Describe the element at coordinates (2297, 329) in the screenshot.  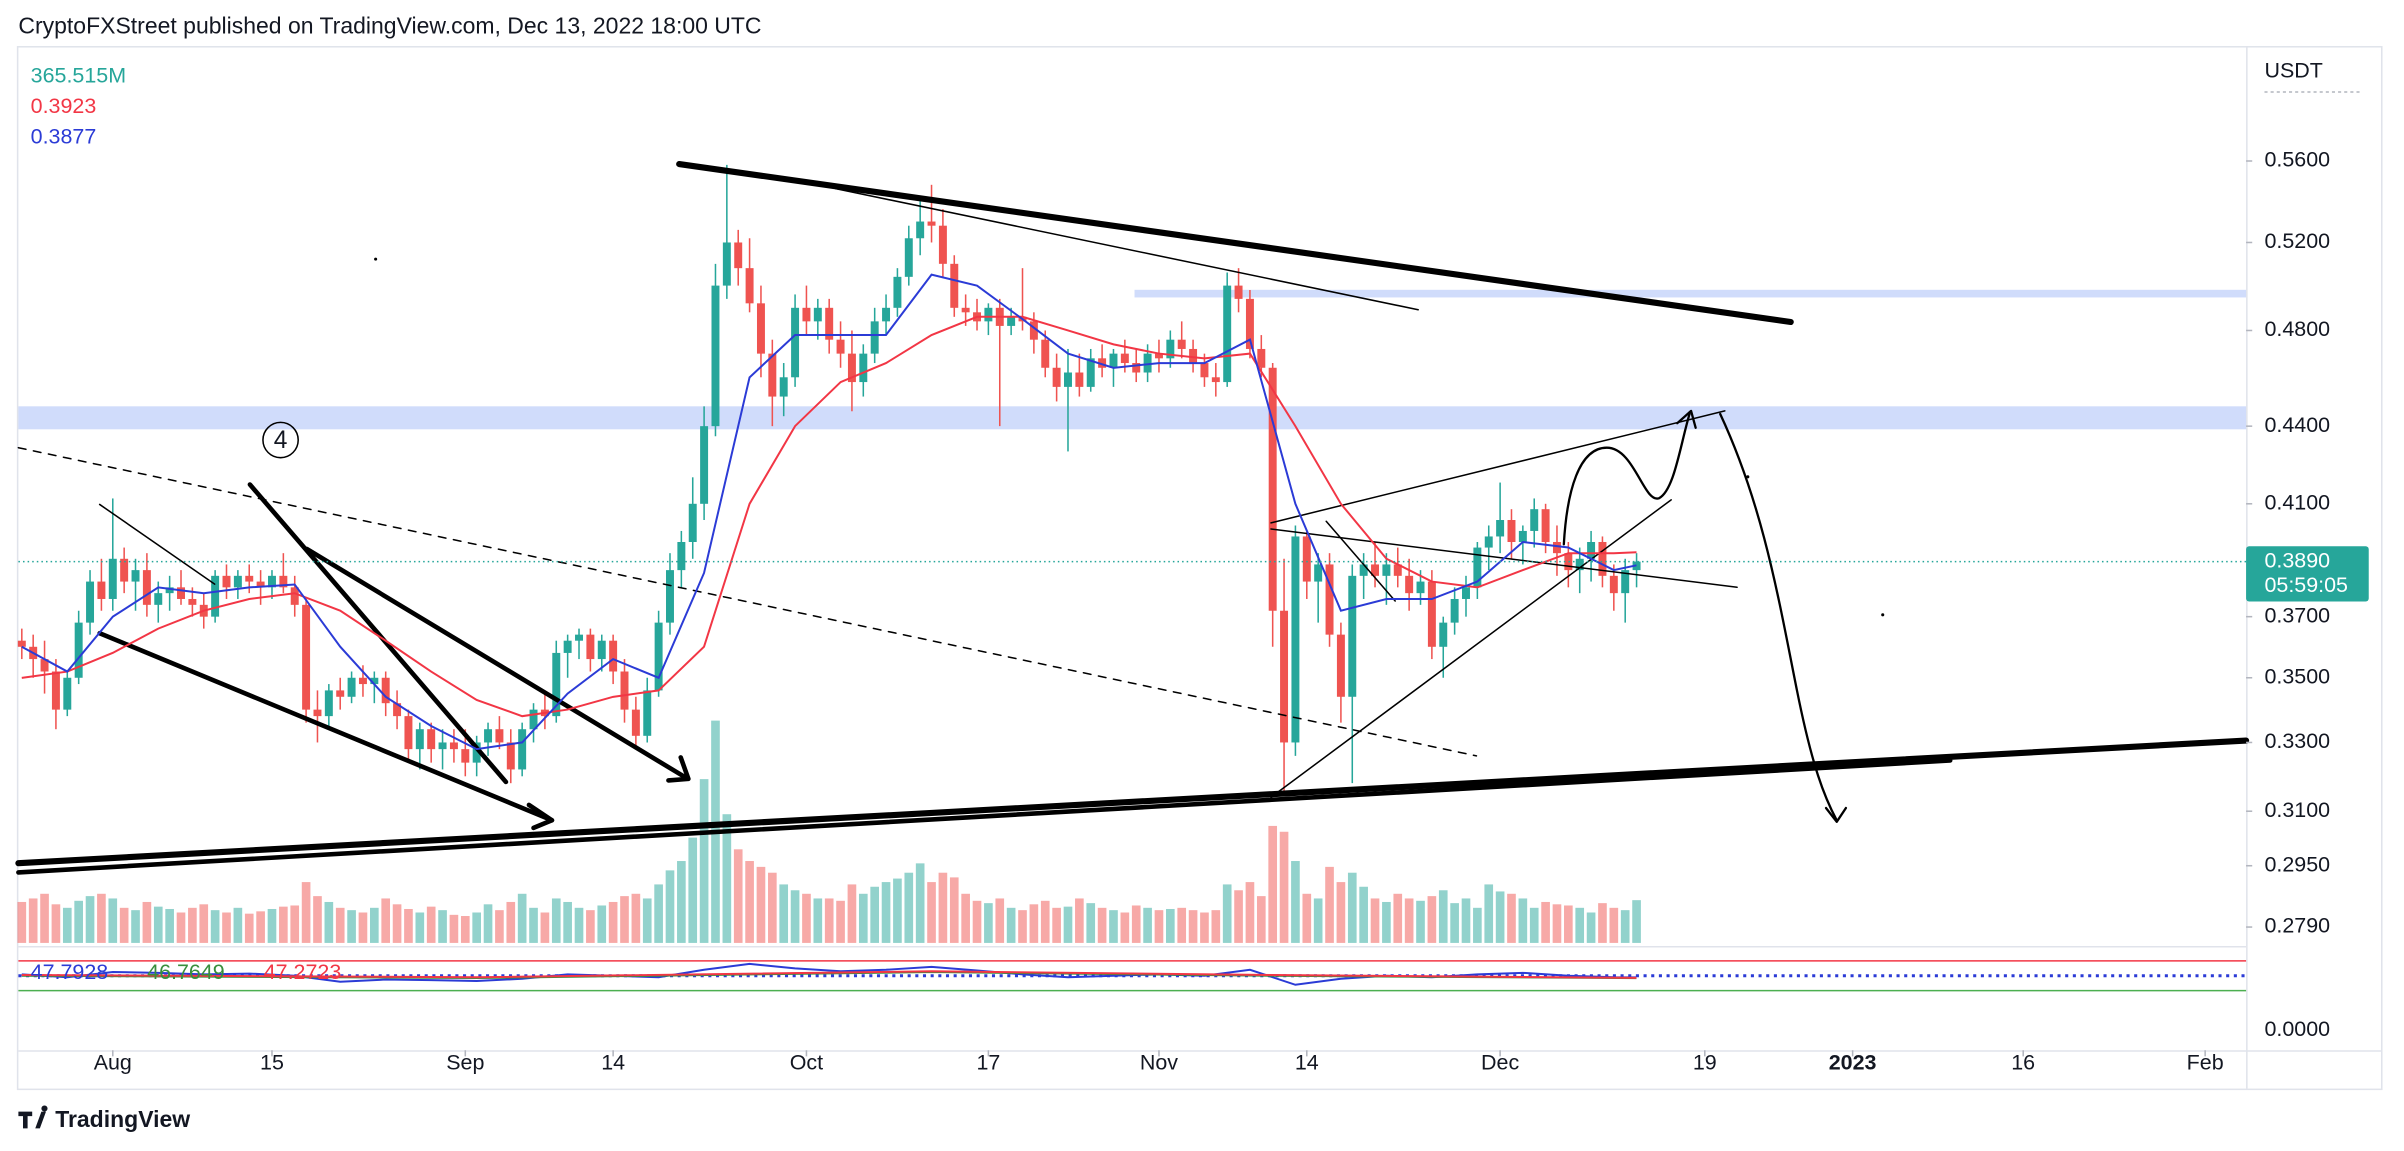
I see `y-tick-label: 0.4800` at that location.